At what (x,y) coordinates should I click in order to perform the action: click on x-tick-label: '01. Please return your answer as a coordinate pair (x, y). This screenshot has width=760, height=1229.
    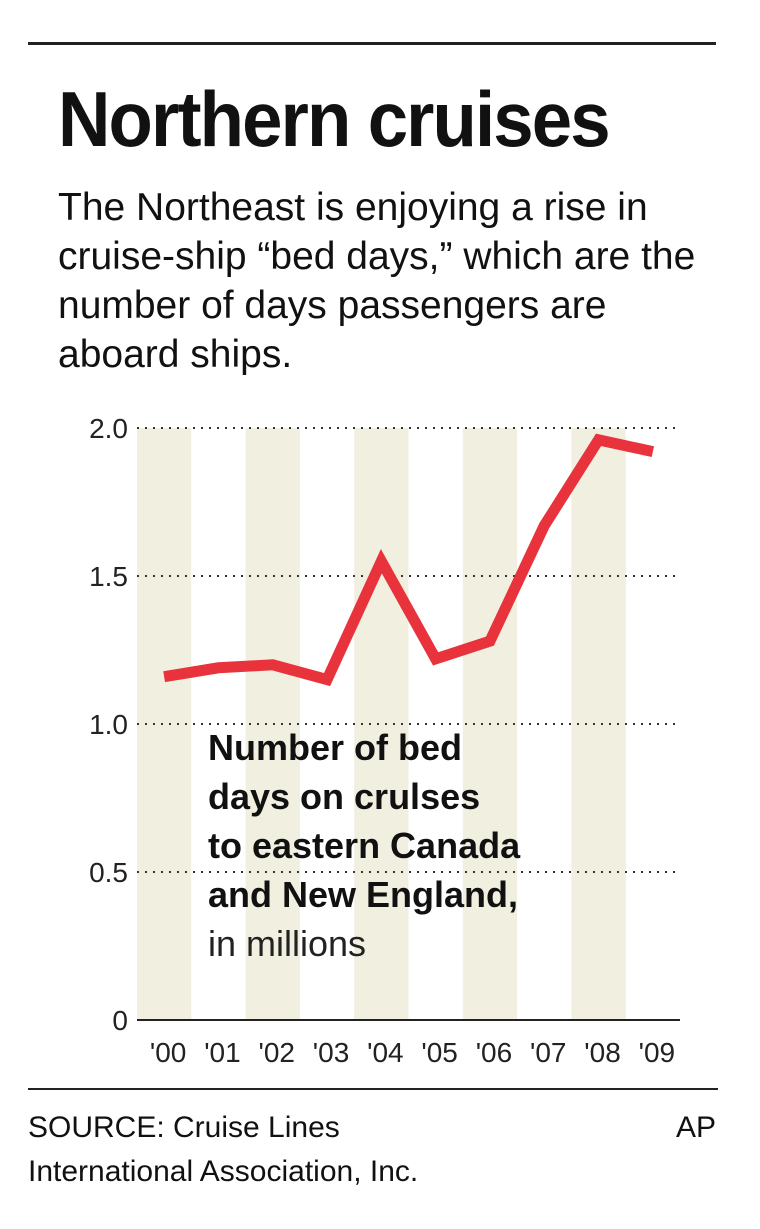
    Looking at the image, I should click on (222, 1052).